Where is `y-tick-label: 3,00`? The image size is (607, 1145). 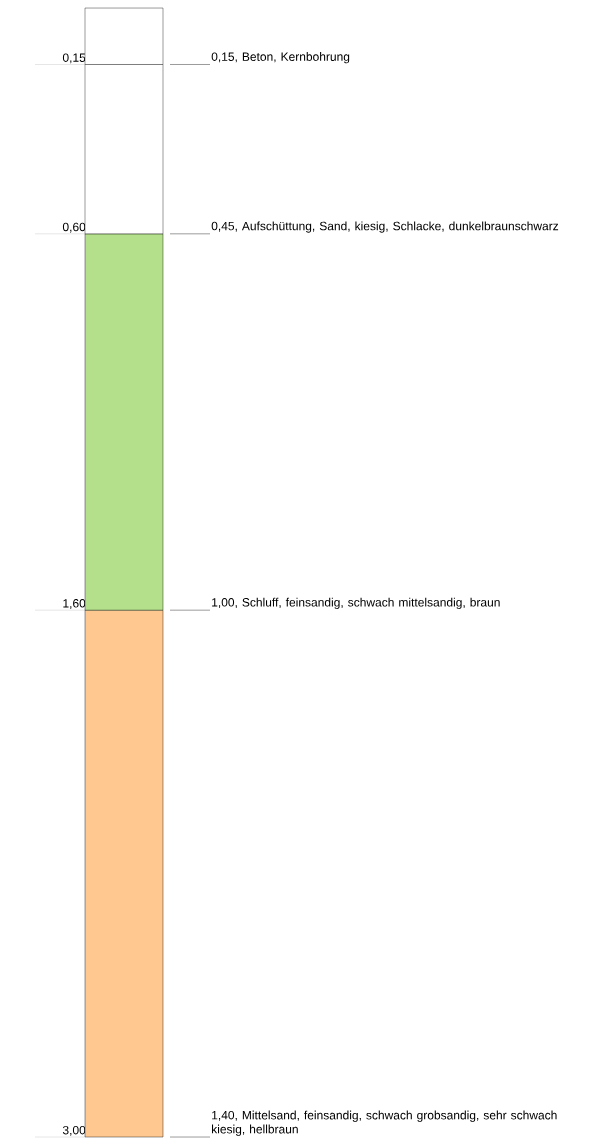 y-tick-label: 3,00 is located at coordinates (74, 1130).